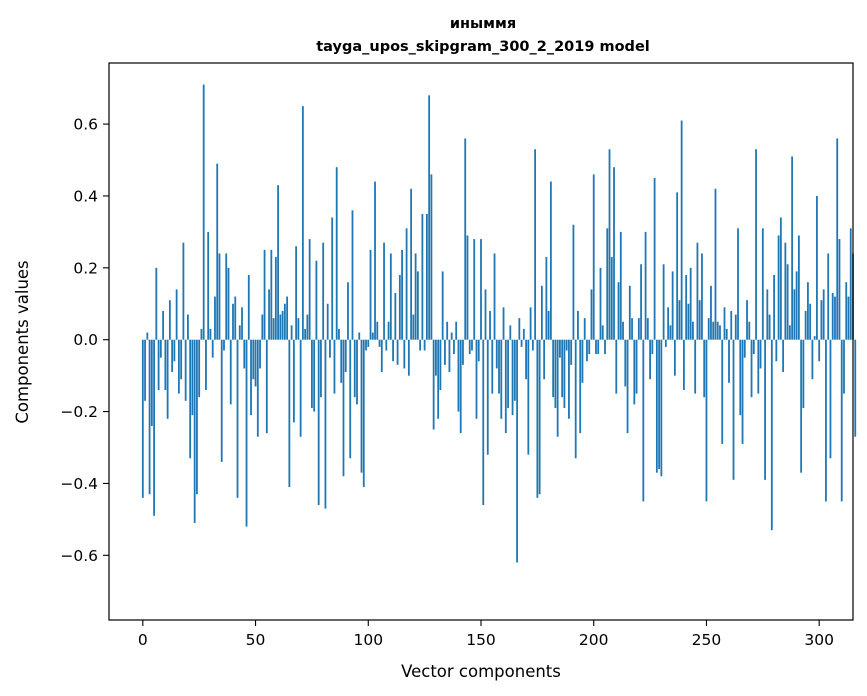  I want to click on x-tick-label: 50, so click(256, 640).